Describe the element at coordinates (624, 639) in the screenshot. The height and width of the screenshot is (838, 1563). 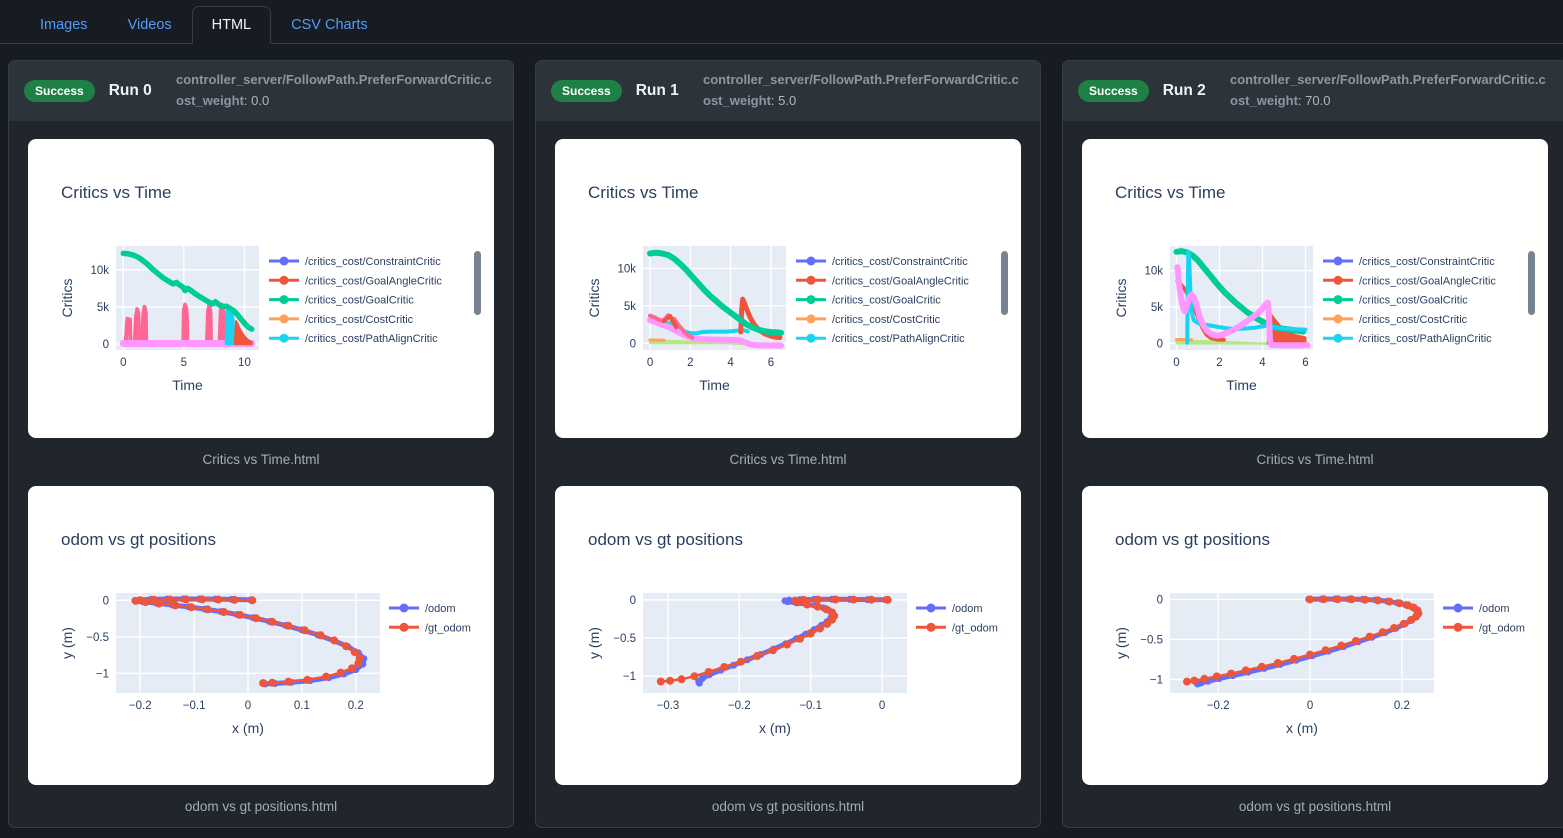
I see `svg-text: −0.5` at that location.